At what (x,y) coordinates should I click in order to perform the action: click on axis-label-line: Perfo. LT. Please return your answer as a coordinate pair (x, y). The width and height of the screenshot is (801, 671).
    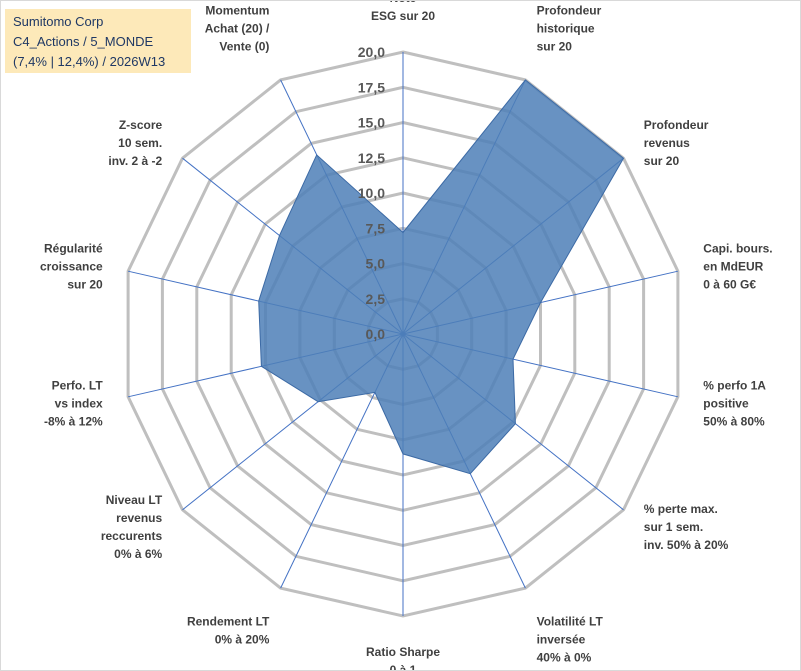
    Looking at the image, I should click on (78, 386).